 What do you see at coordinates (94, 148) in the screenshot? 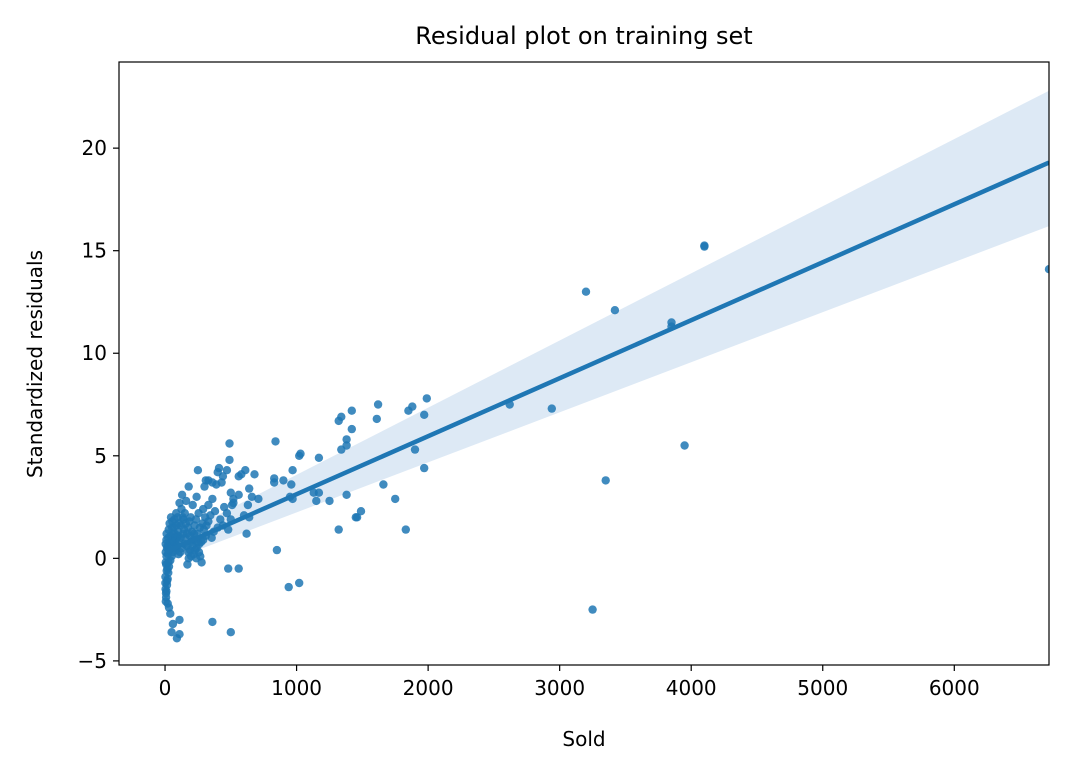
I see `y-tick-label: 20` at bounding box center [94, 148].